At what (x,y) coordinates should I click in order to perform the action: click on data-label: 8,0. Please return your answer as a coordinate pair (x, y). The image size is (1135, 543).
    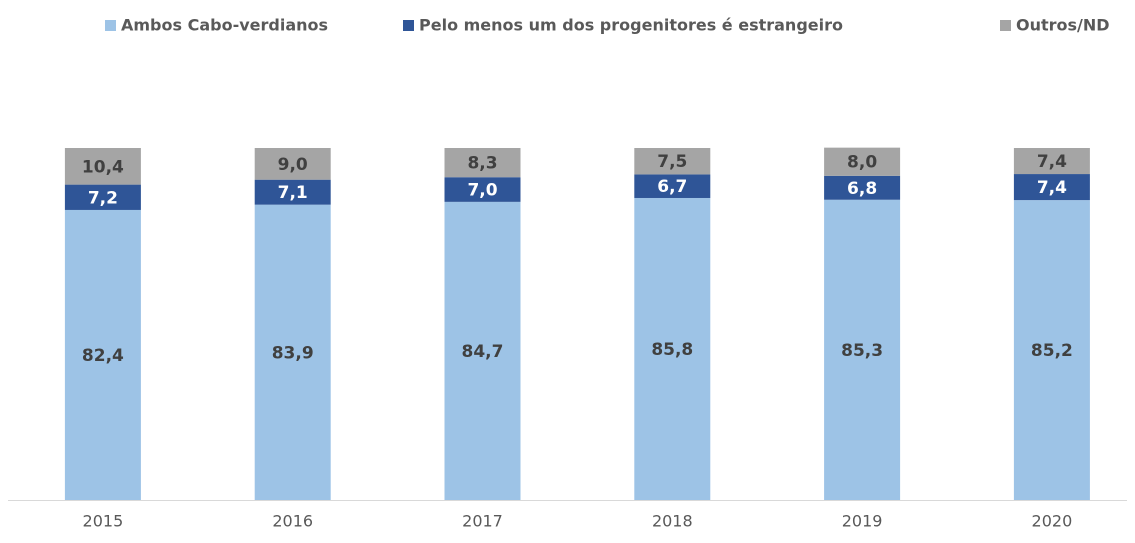
    Looking at the image, I should click on (862, 163).